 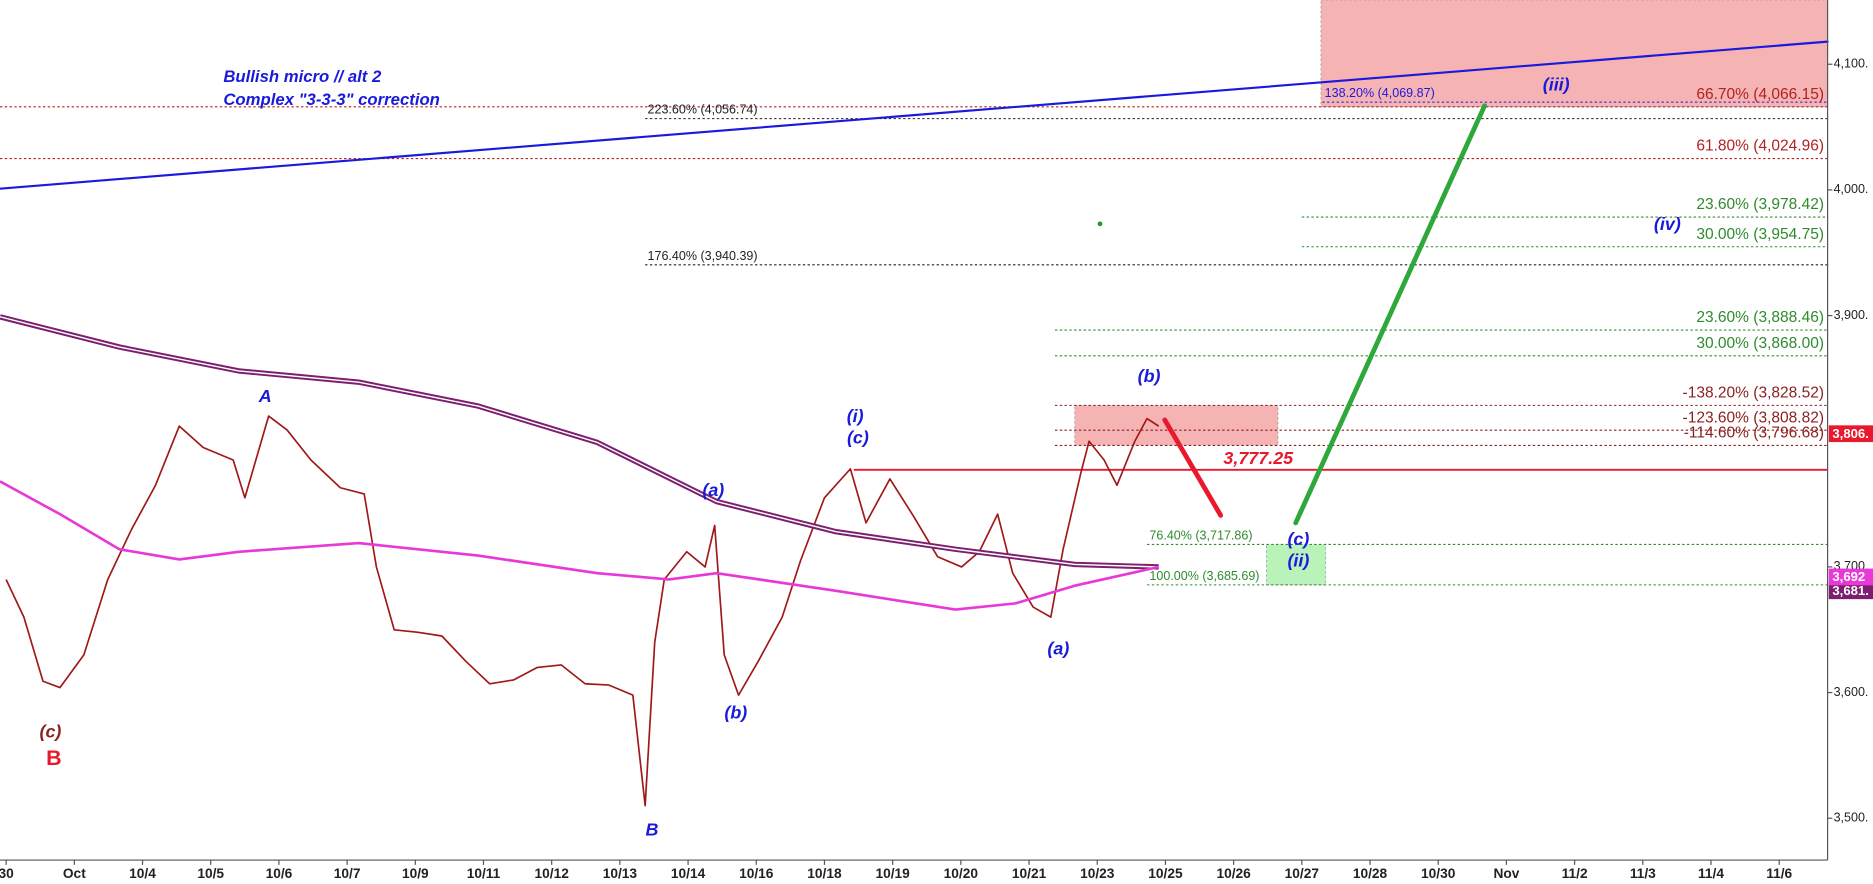 What do you see at coordinates (824, 873) in the screenshot?
I see `x-tick-label: 10/18` at bounding box center [824, 873].